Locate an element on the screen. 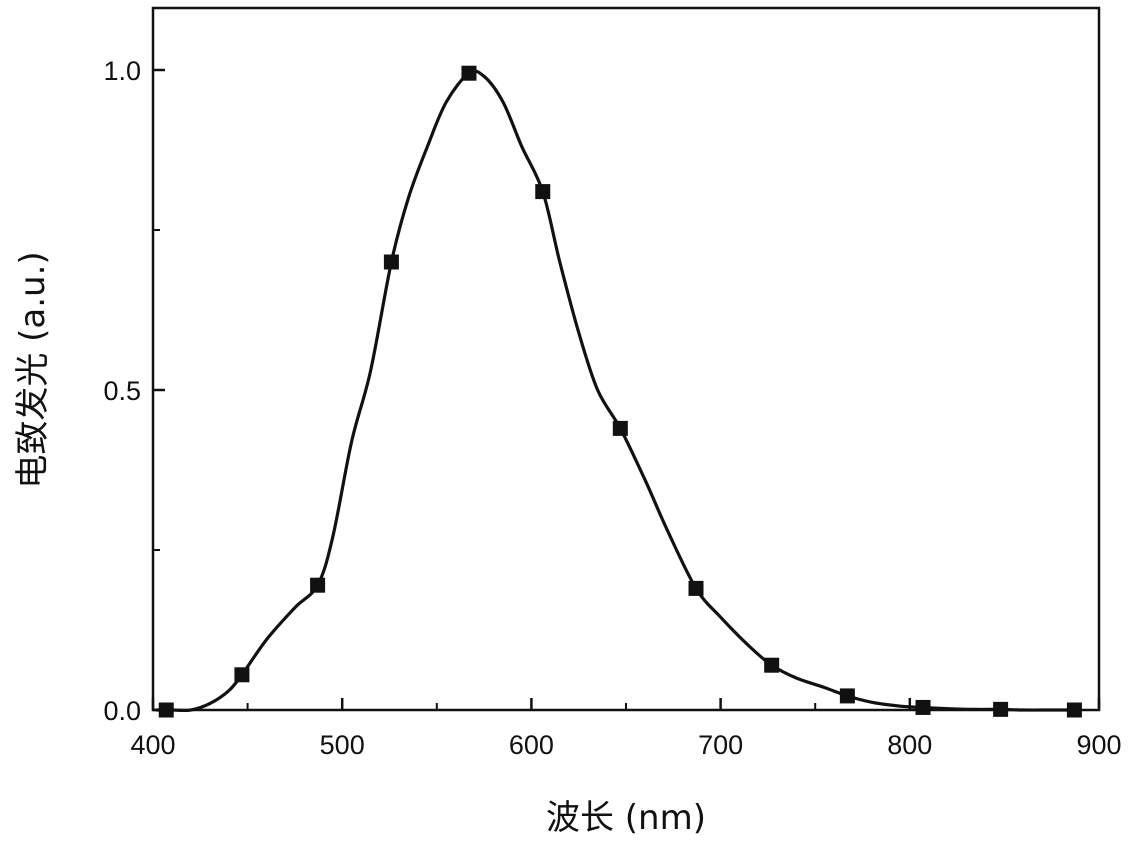 This screenshot has height=846, width=1129. x-axis-title: 波长 (nm) is located at coordinates (626, 818).